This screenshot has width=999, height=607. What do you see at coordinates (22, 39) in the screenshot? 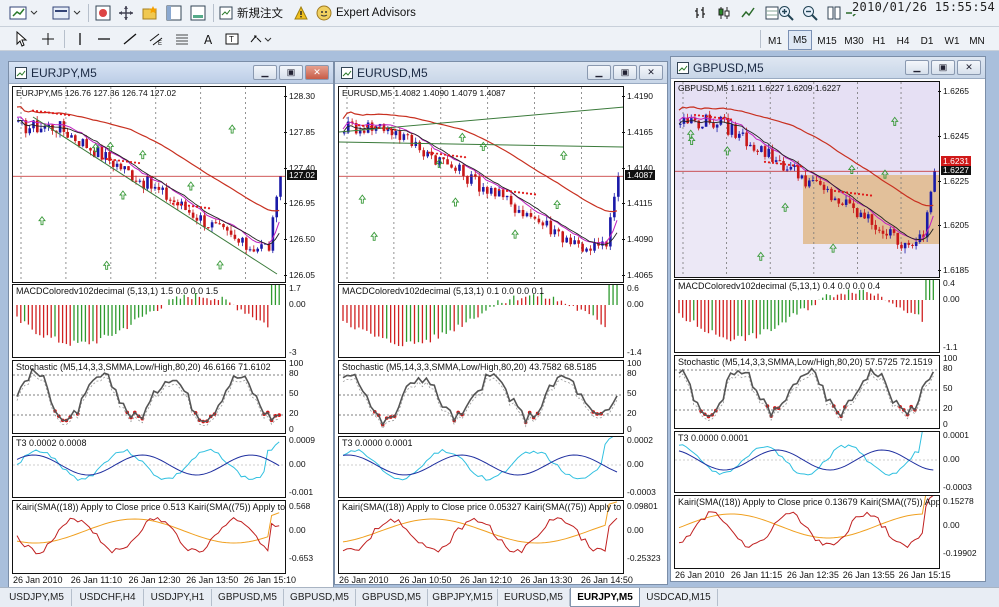
I see `cursor-button` at bounding box center [22, 39].